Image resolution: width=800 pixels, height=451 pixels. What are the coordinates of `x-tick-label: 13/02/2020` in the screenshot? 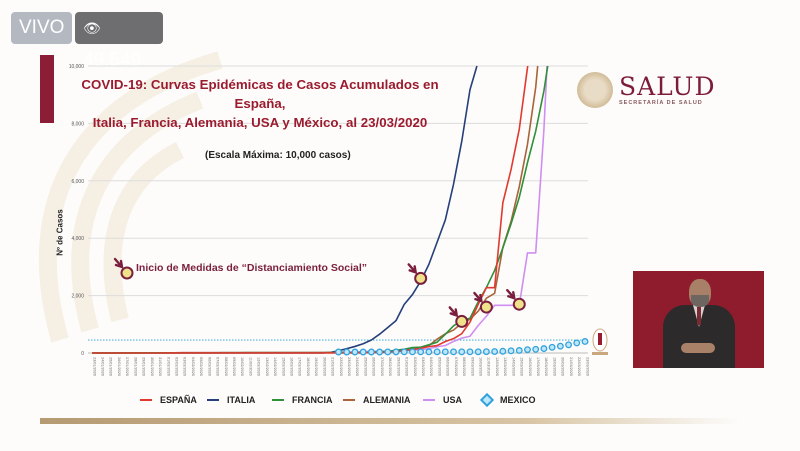 It's located at (267, 366).